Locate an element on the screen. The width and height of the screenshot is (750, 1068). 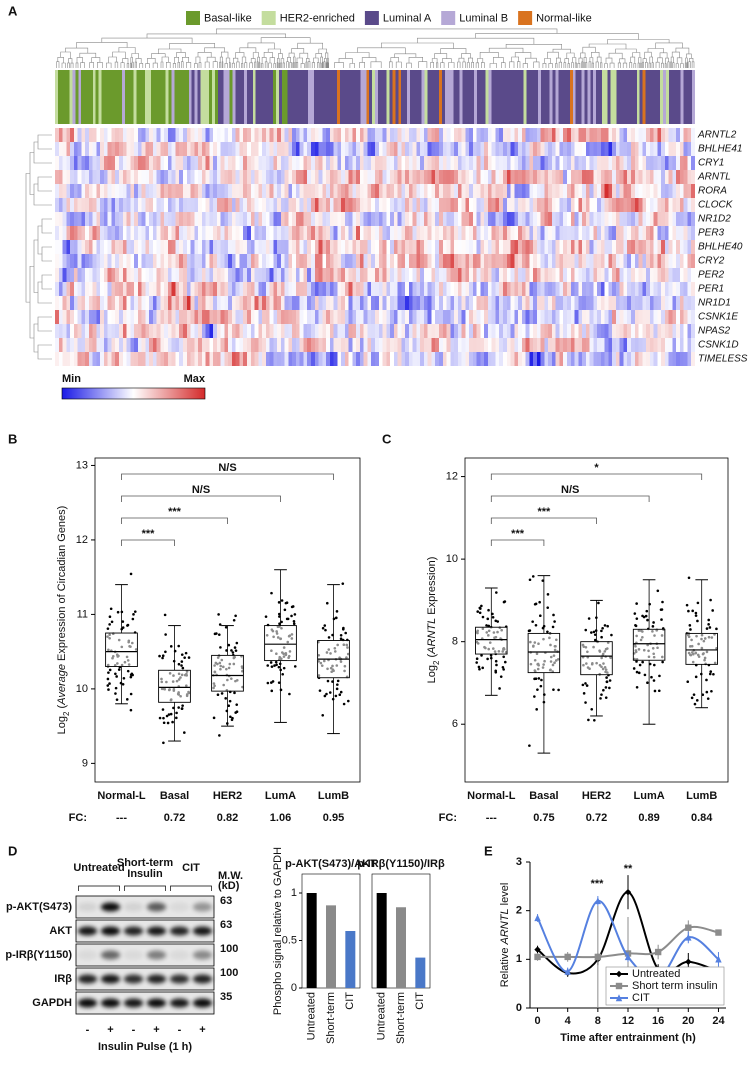
x-tick-label: HER2 is located at coordinates (596, 796).